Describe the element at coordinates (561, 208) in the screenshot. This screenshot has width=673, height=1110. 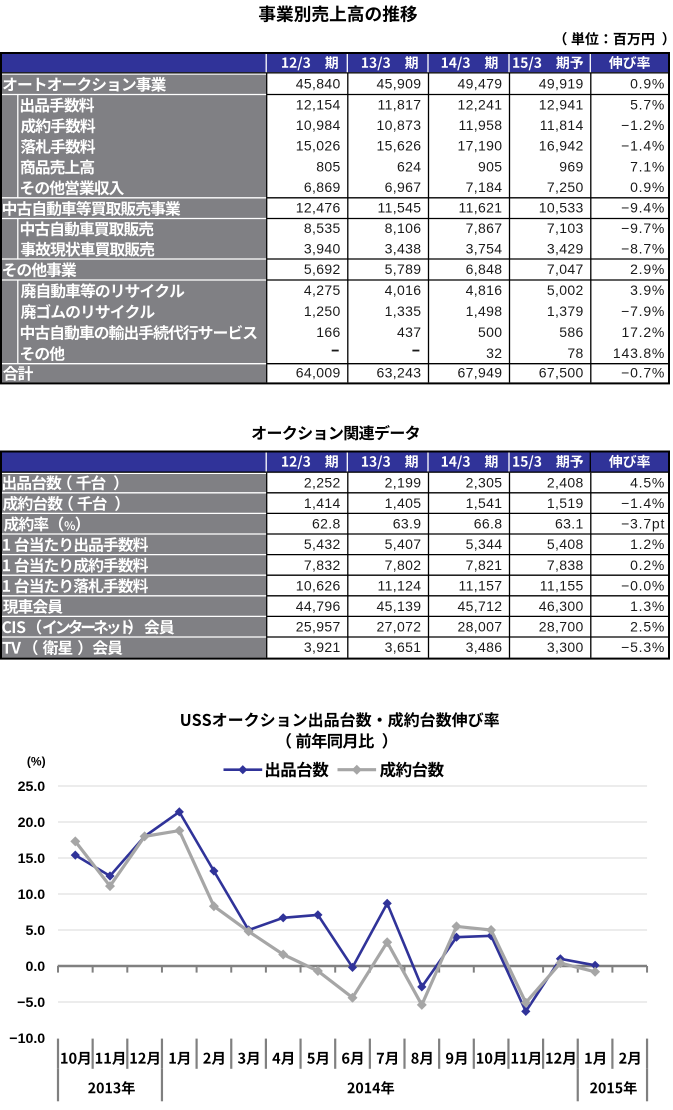
I see `svg-text: 10,533` at that location.